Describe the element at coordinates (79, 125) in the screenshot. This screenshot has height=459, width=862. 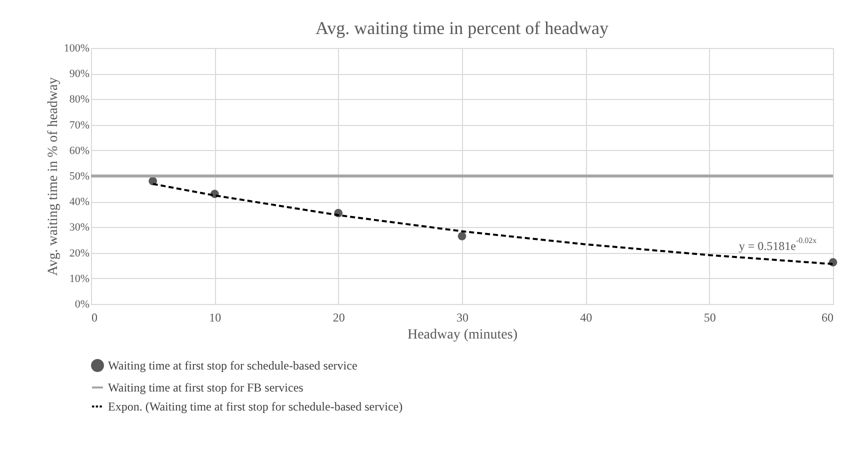
I see `y-tick-label: 70%` at that location.